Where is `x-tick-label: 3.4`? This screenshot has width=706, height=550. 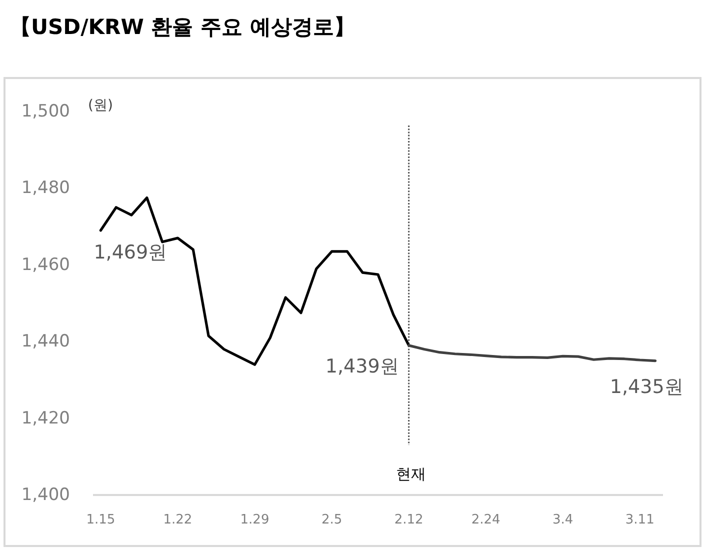
x-tick-label: 3.4 is located at coordinates (563, 520).